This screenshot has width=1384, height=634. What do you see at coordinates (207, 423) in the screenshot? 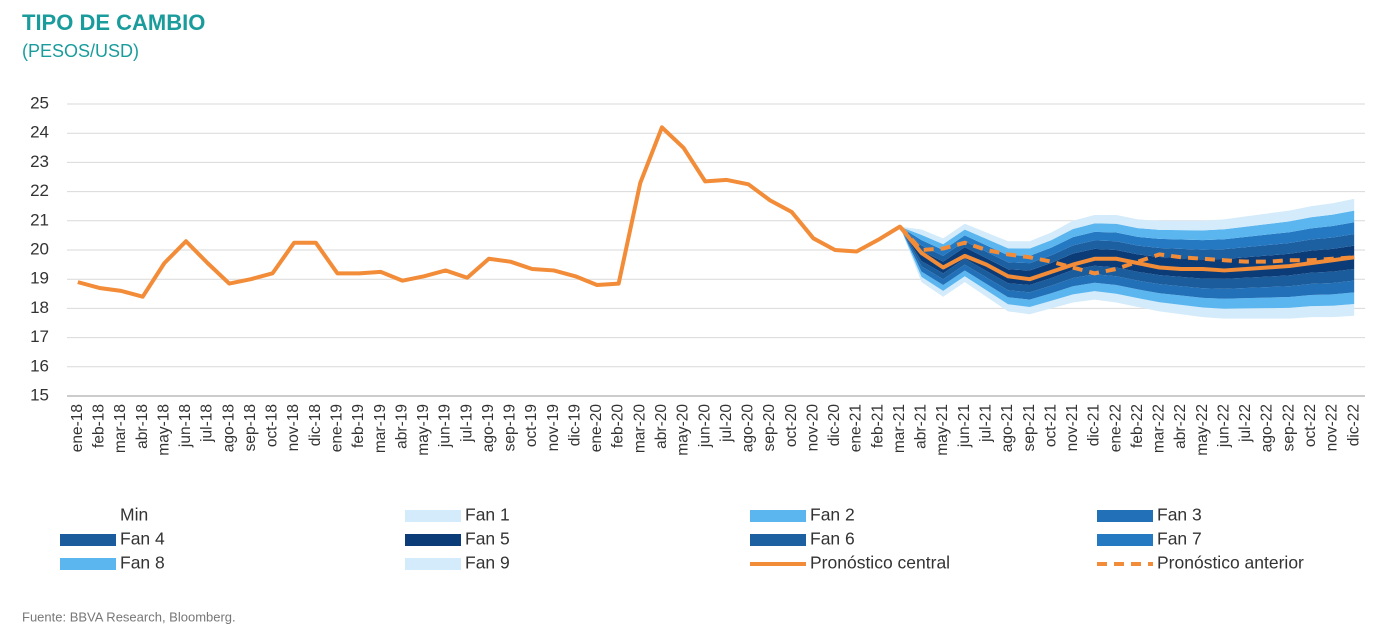
I see `x-tick-label: jul-18` at bounding box center [207, 423].